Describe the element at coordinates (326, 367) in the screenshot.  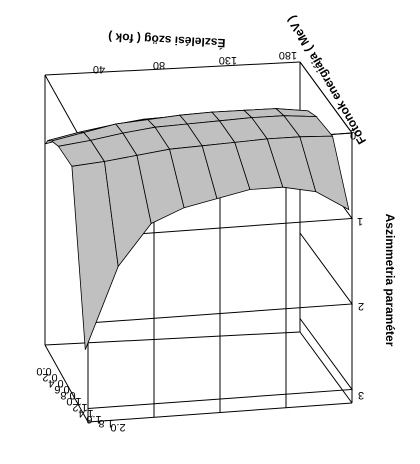
I see `frame-bottom-right` at that location.